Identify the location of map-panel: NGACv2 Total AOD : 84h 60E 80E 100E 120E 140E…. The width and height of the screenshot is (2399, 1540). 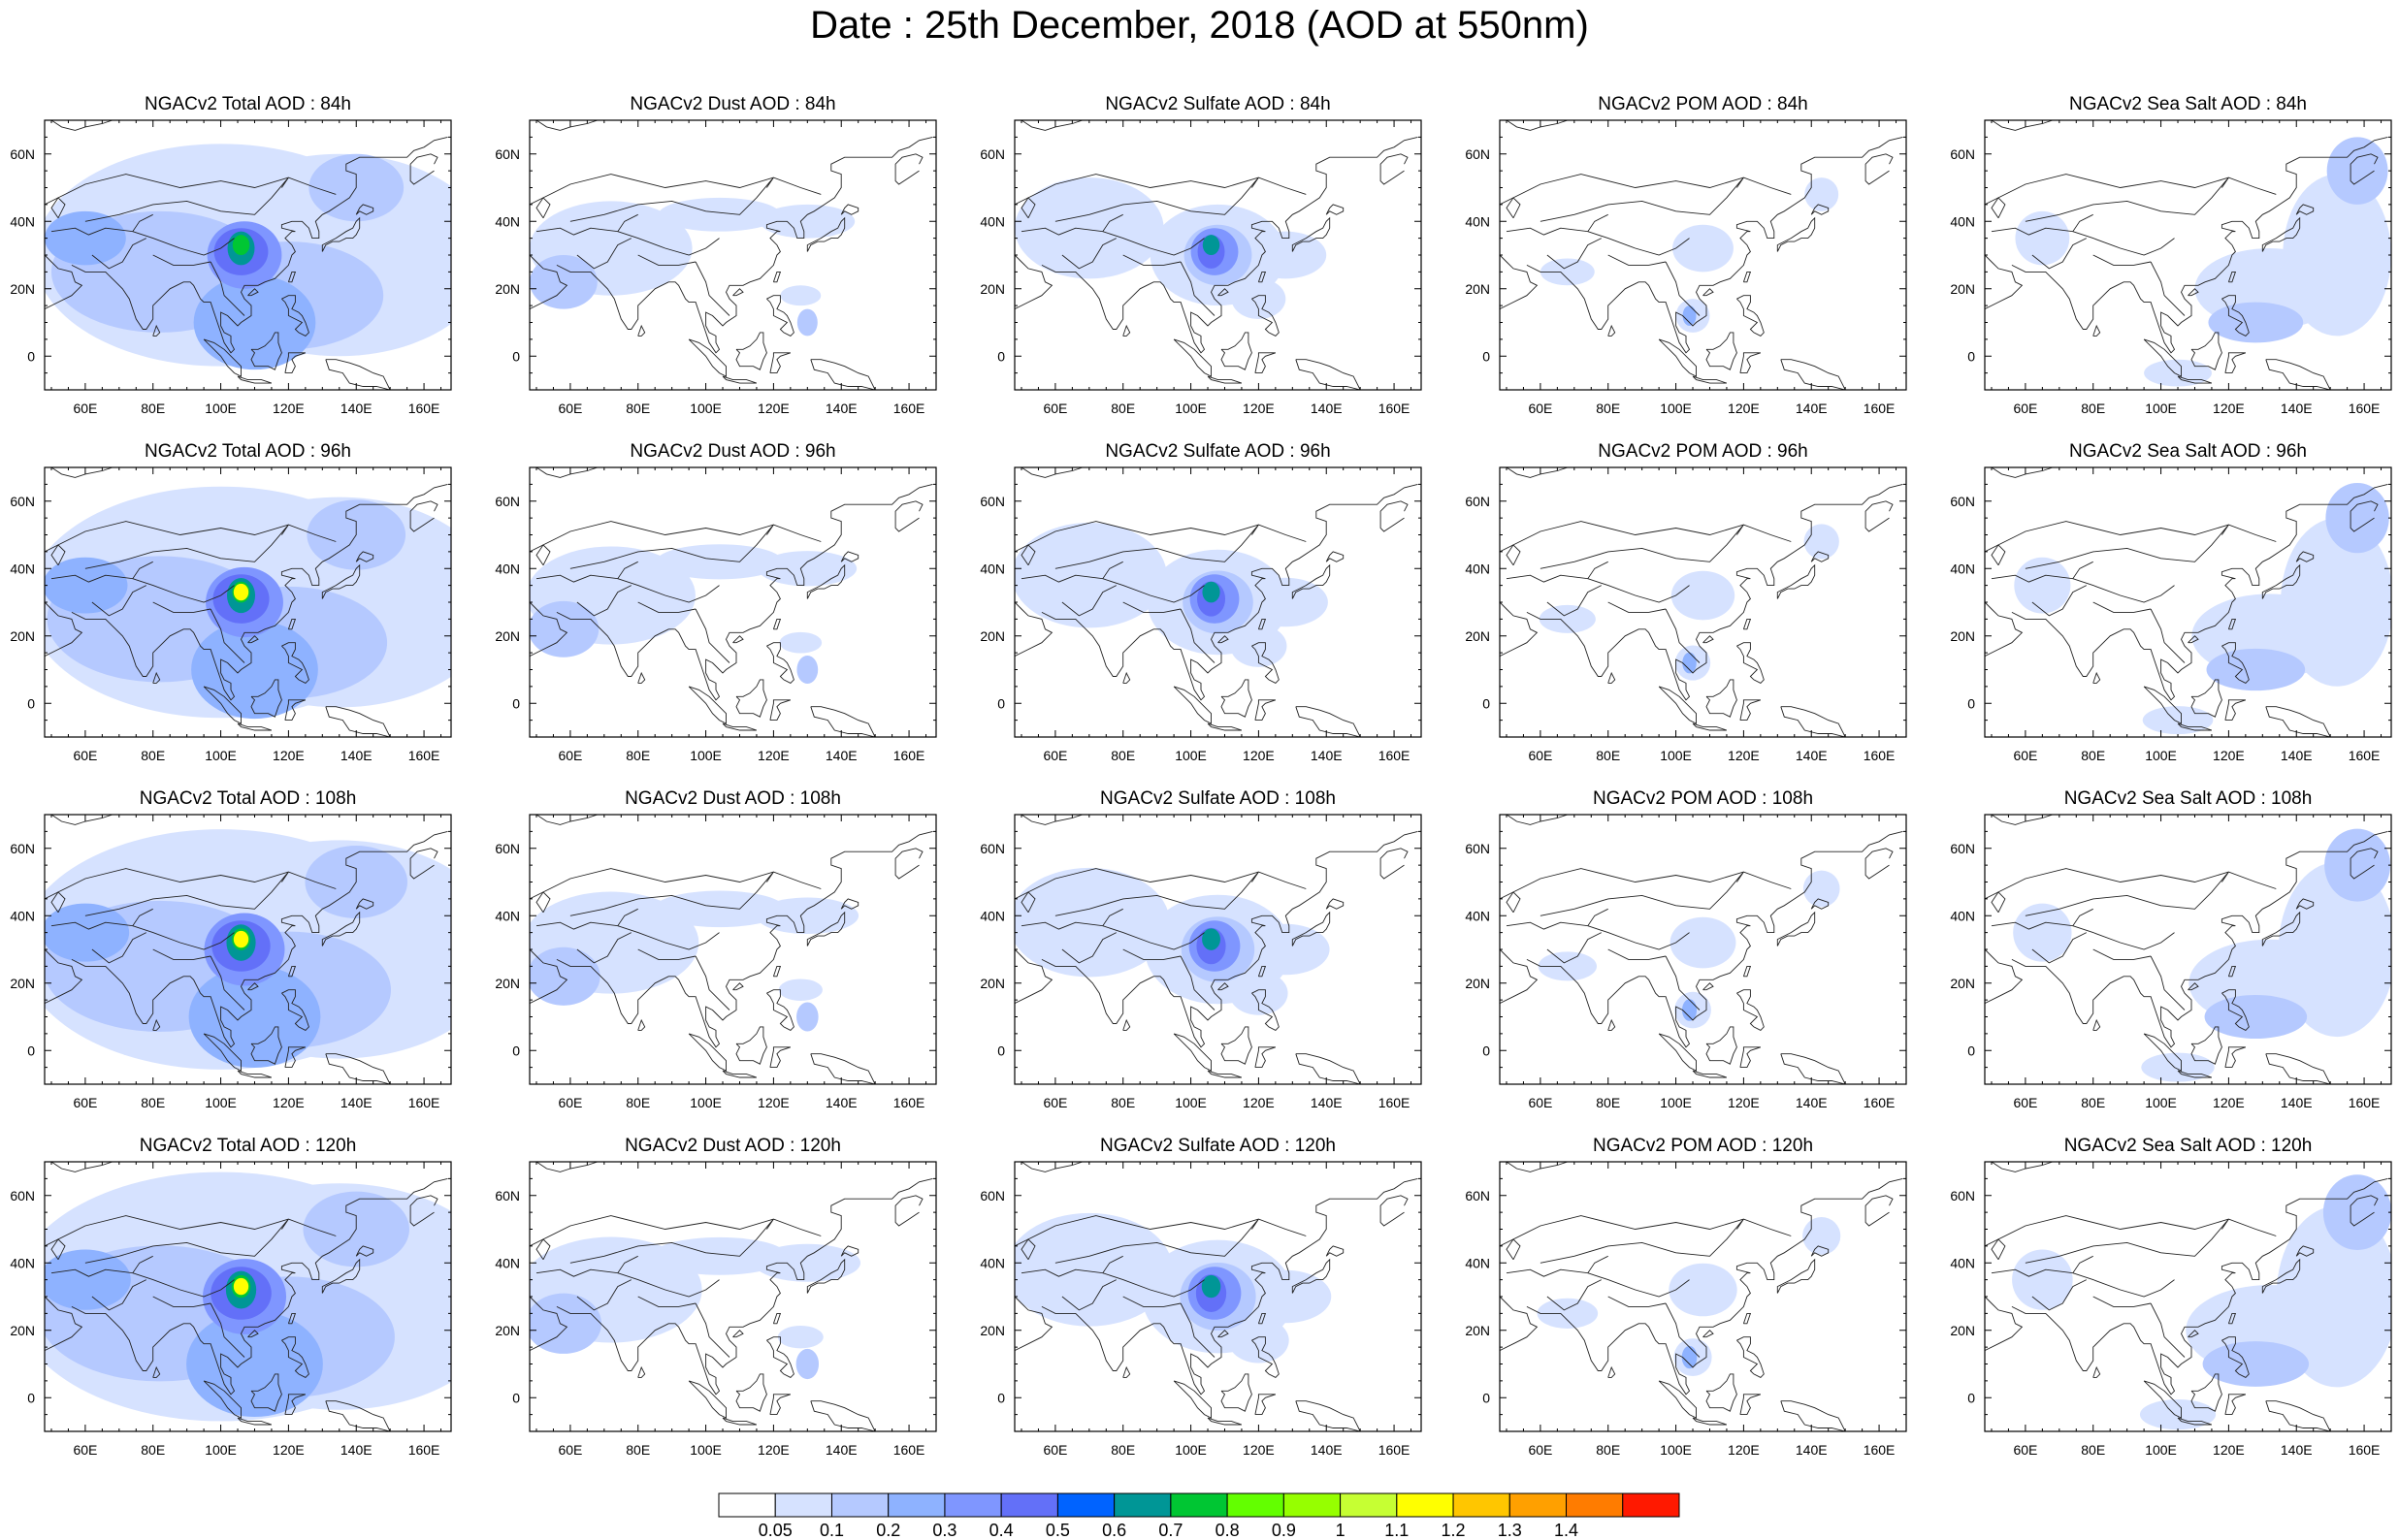
(231, 255).